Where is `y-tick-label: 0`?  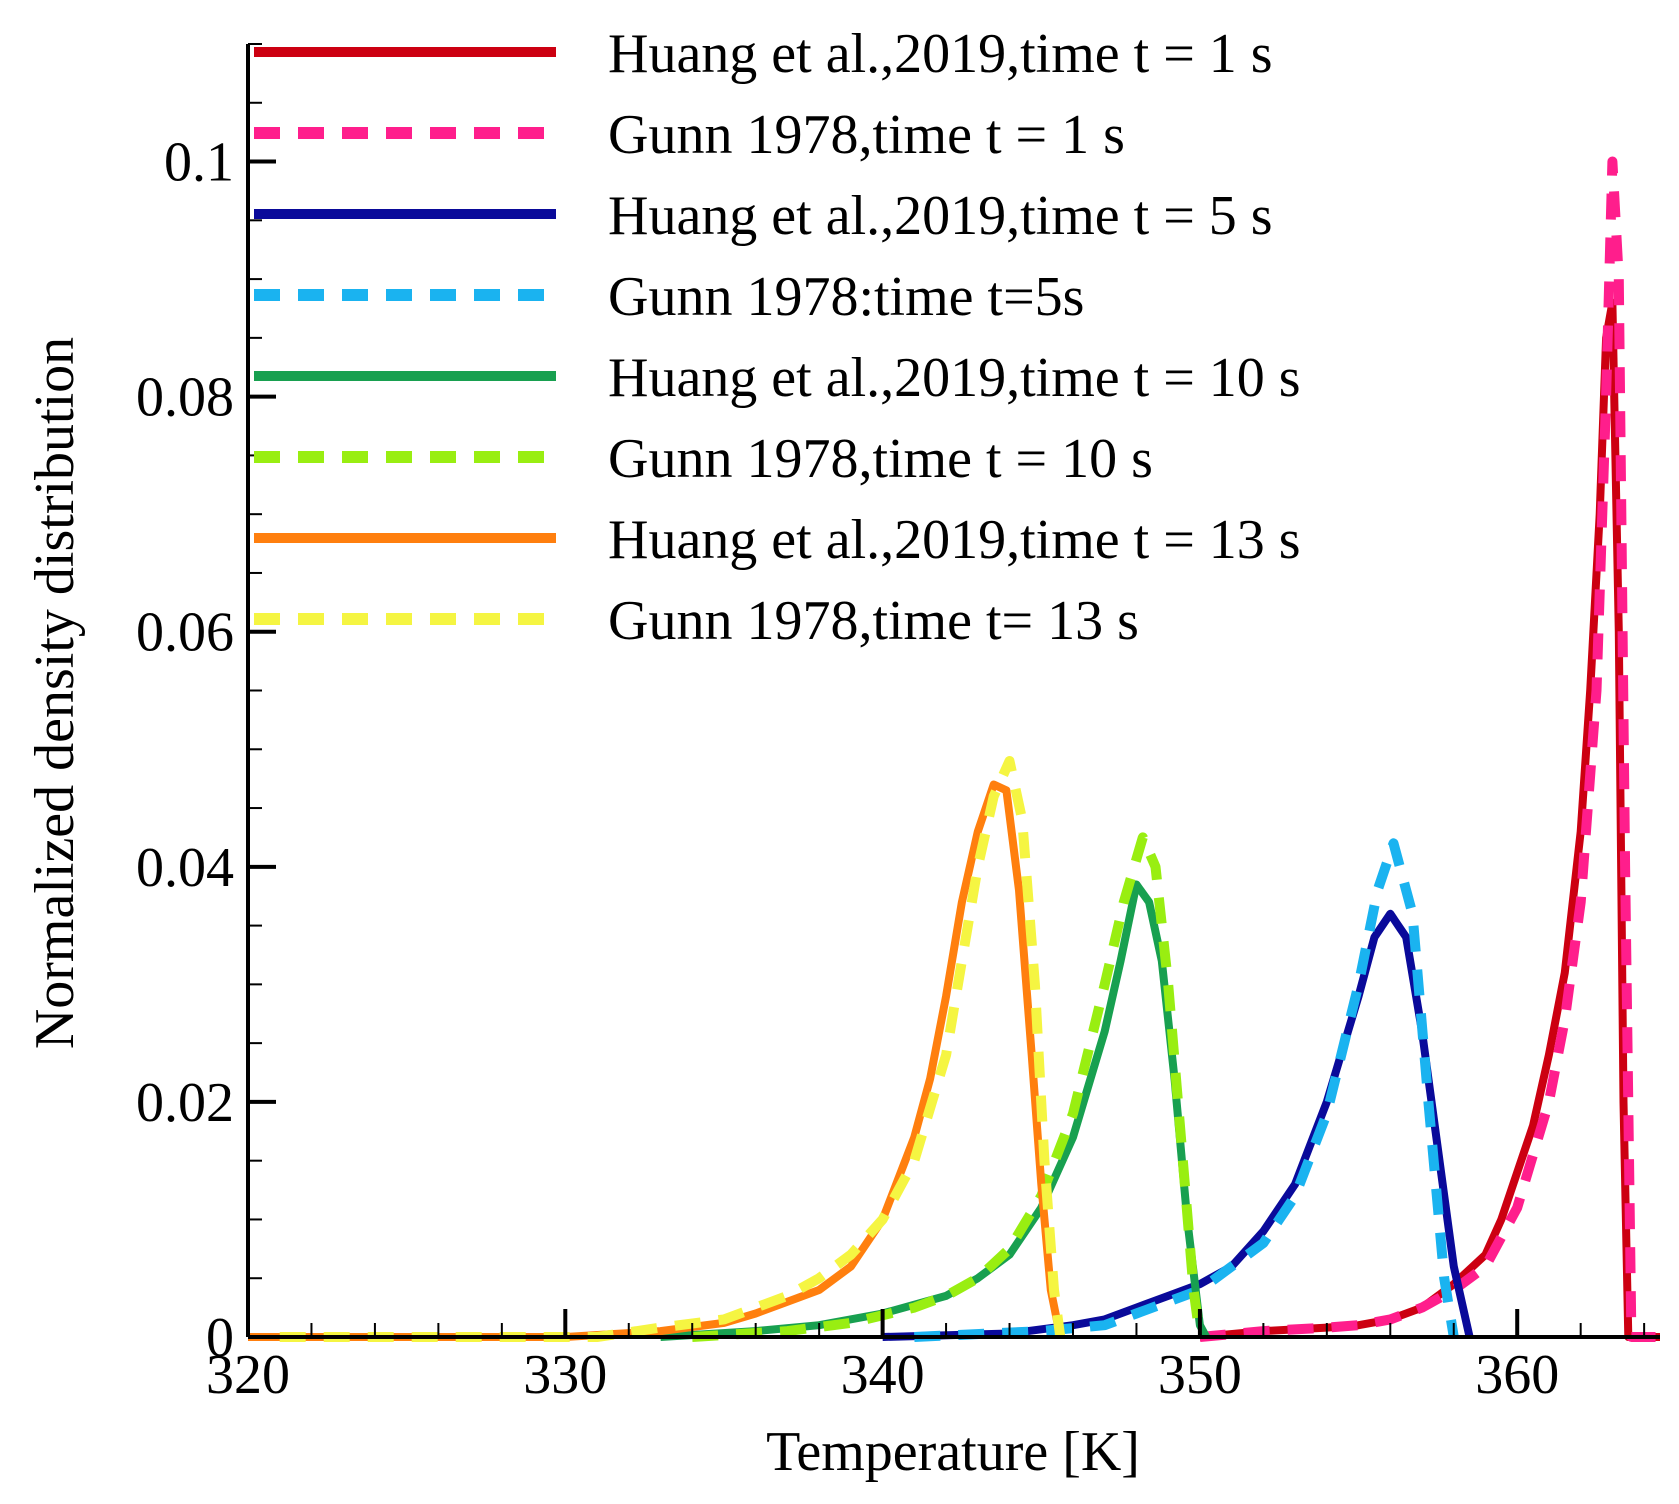 y-tick-label: 0 is located at coordinates (220, 1338).